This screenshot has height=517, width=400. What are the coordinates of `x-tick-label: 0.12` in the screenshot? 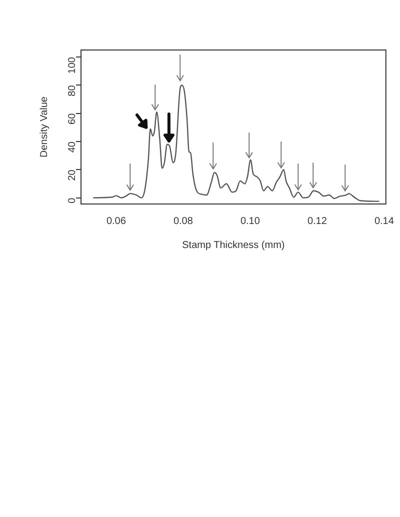 It's located at (317, 221).